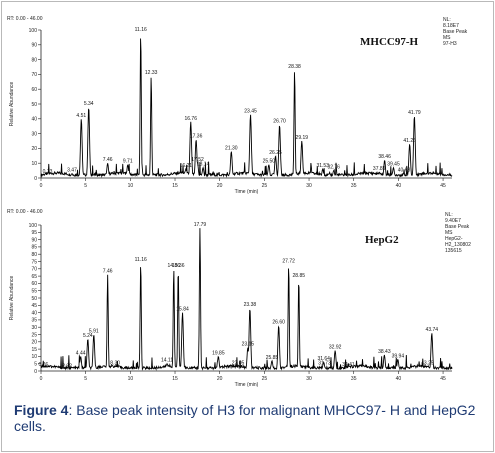 Image resolution: width=495 pixels, height=453 pixels. Describe the element at coordinates (302, 138) in the screenshot. I see `peak-label: 29.19` at that location.